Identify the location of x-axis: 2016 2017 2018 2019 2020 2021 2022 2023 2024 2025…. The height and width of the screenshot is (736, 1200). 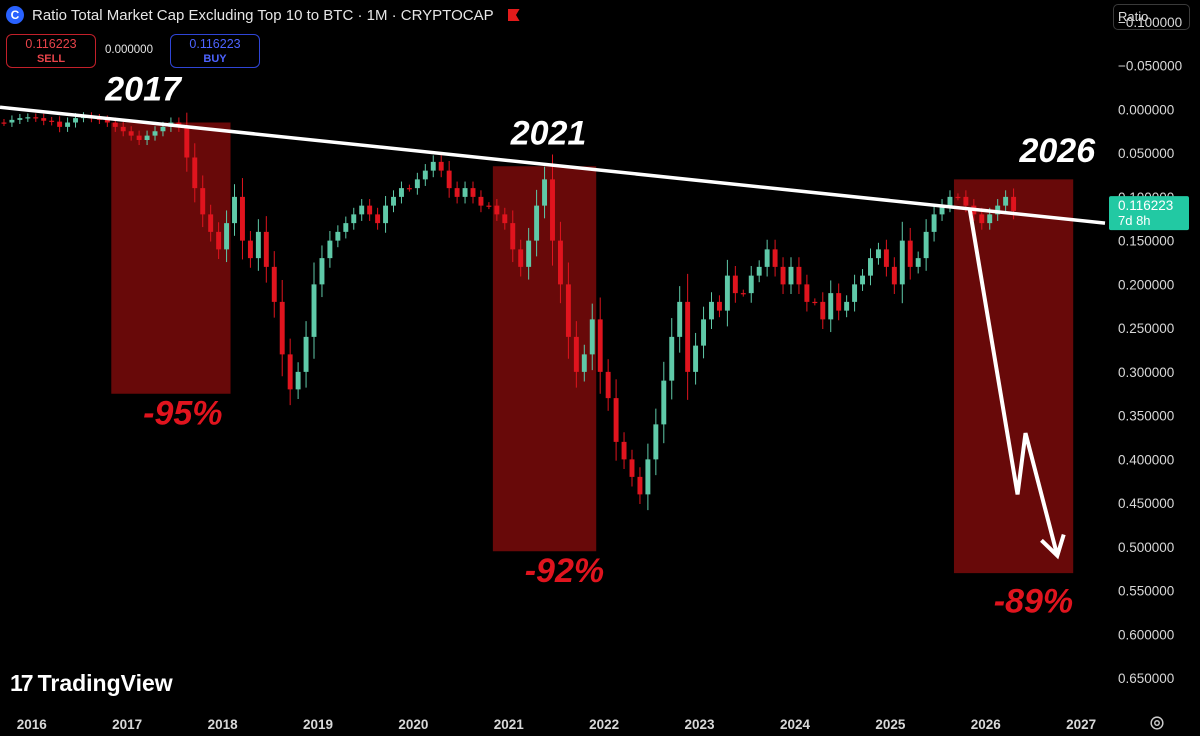
(556, 724).